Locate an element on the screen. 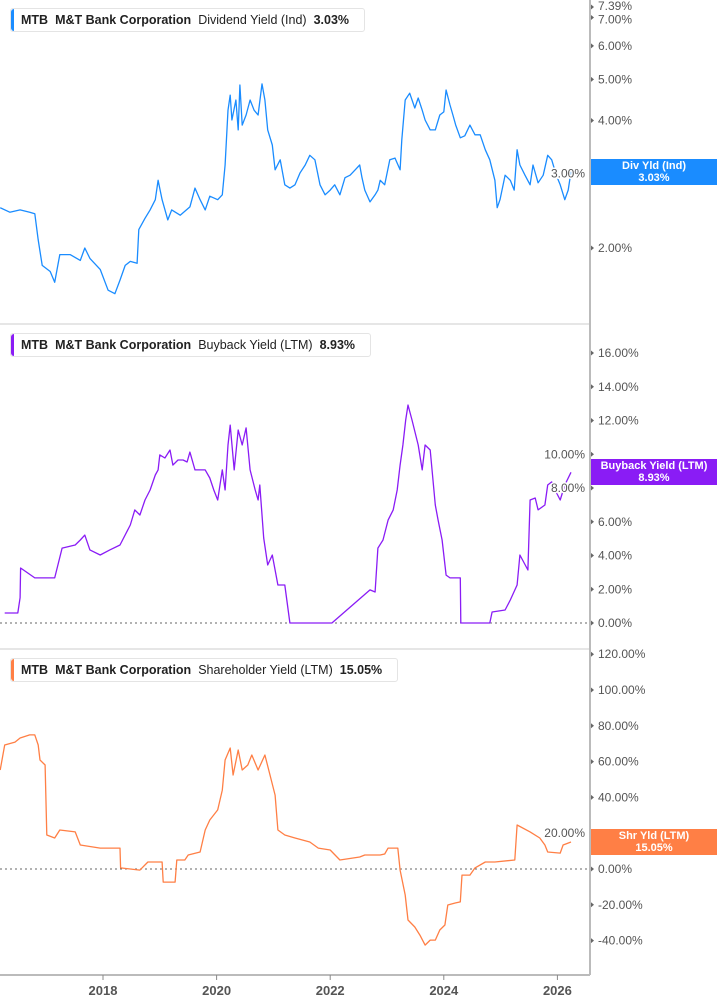  y-tick-label: 60.00% is located at coordinates (618, 762).